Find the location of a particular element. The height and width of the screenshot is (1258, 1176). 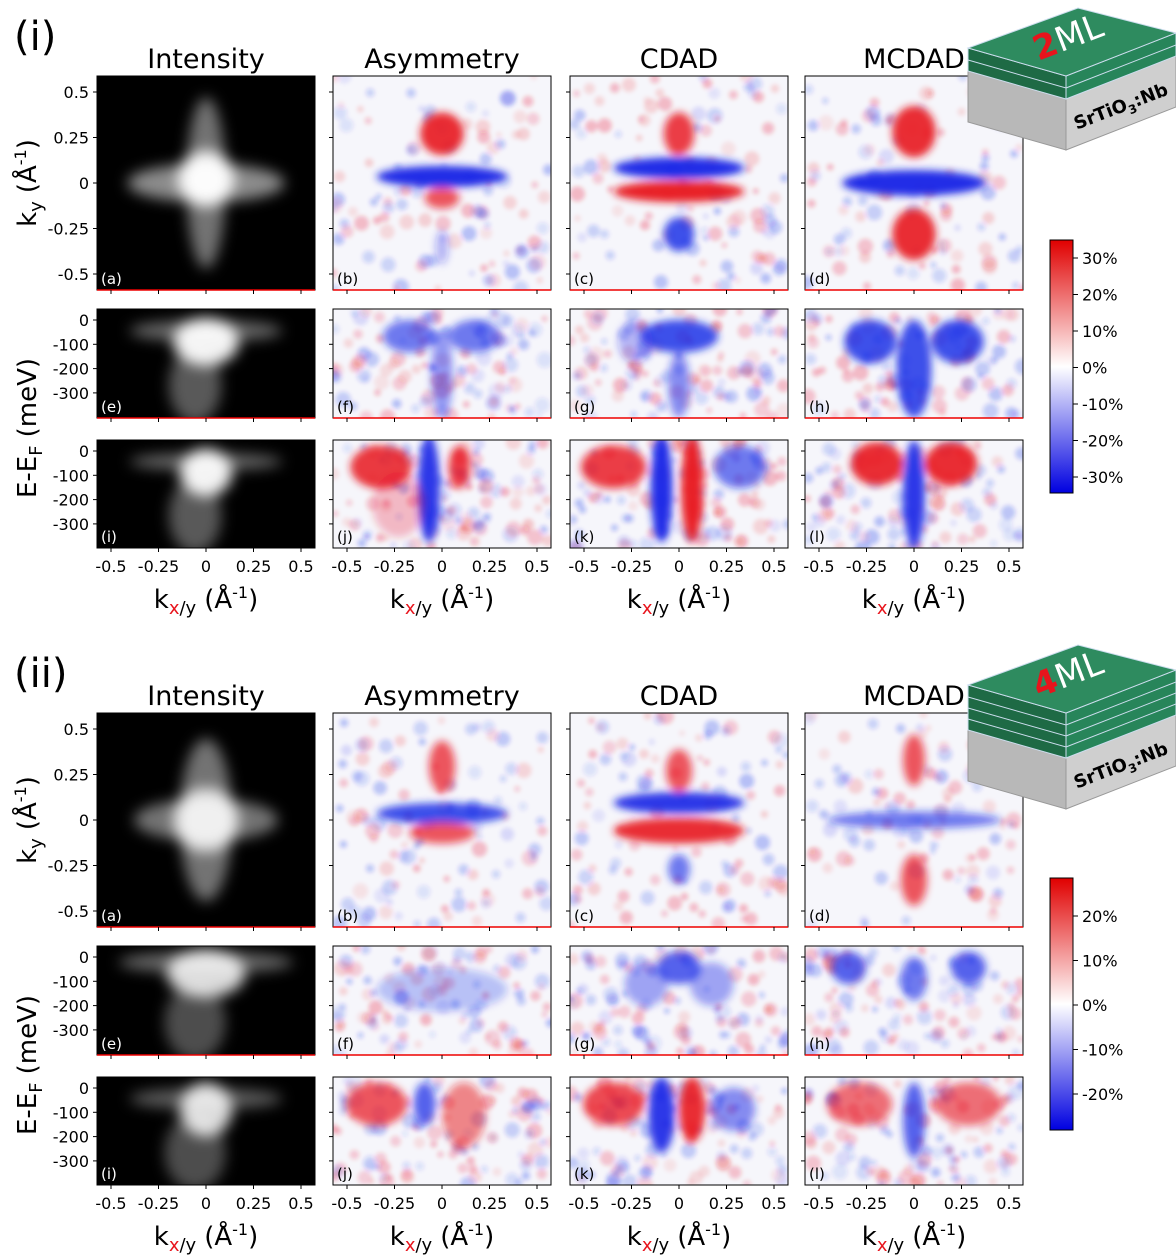

panel-letter: (f) is located at coordinates (345, 1044).